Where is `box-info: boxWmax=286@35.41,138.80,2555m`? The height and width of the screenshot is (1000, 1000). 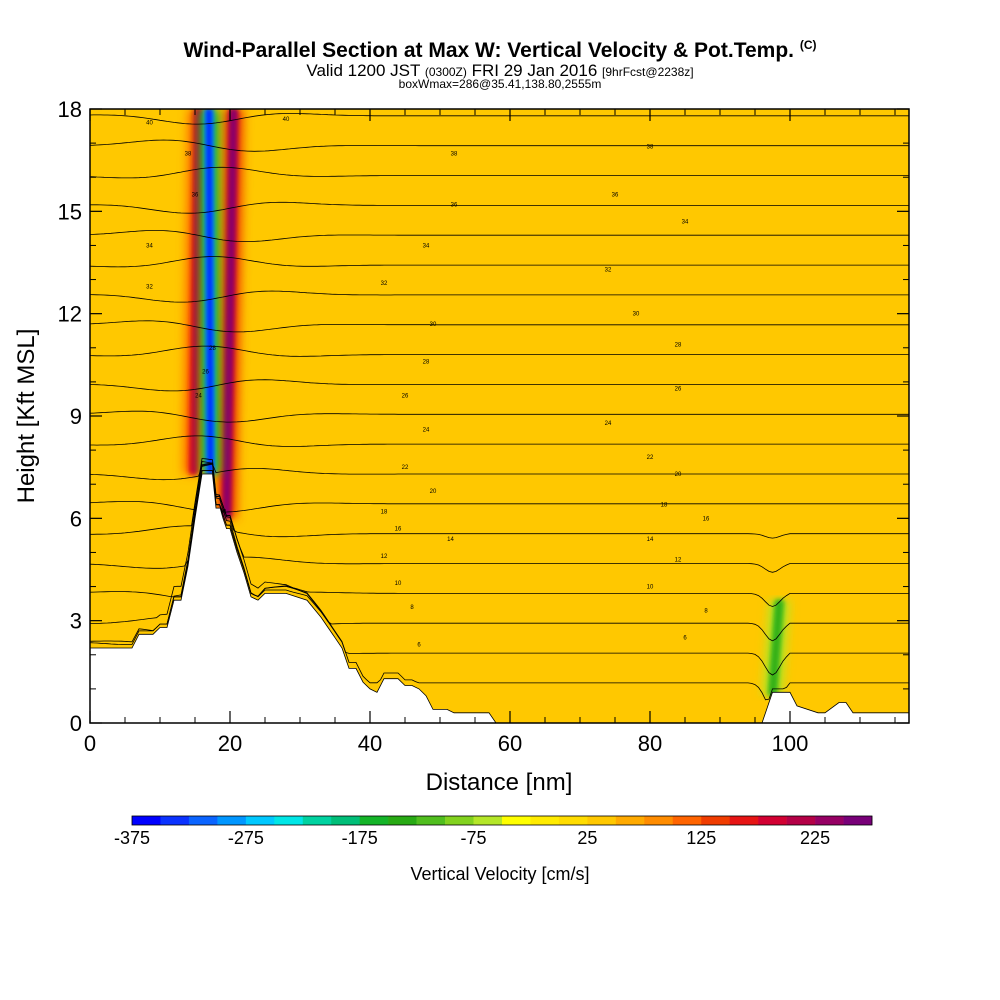 box-info: boxWmax=286@35.41,138.80,2555m is located at coordinates (500, 84).